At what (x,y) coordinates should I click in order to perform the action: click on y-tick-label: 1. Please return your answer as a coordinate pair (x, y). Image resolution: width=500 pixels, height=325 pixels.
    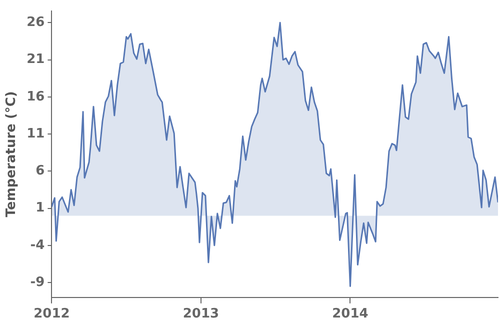
    Looking at the image, I should click on (40, 208).